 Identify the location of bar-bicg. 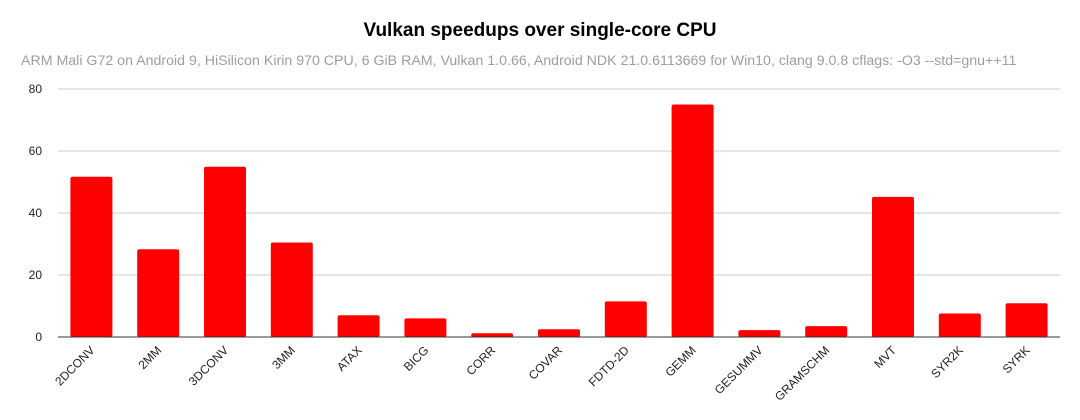
(425, 327).